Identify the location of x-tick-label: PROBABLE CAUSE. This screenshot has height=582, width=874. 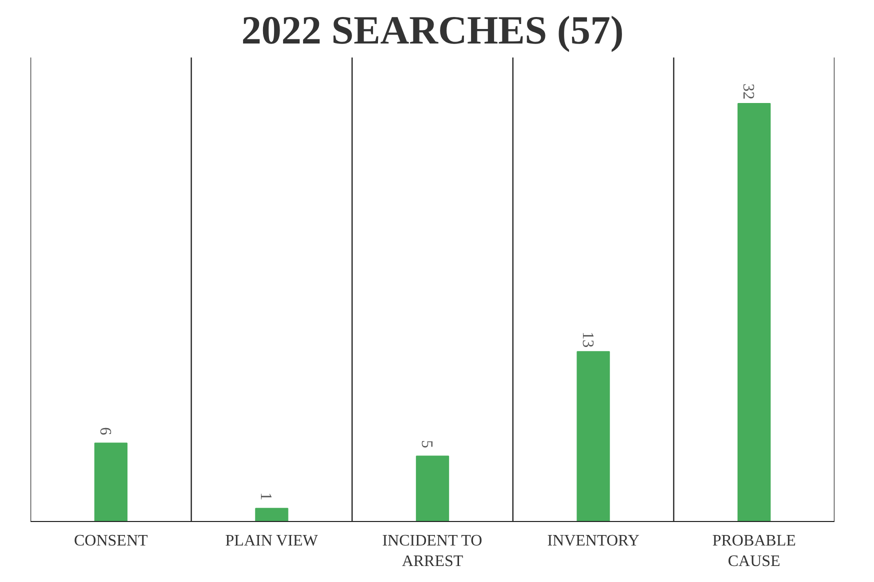
(754, 551).